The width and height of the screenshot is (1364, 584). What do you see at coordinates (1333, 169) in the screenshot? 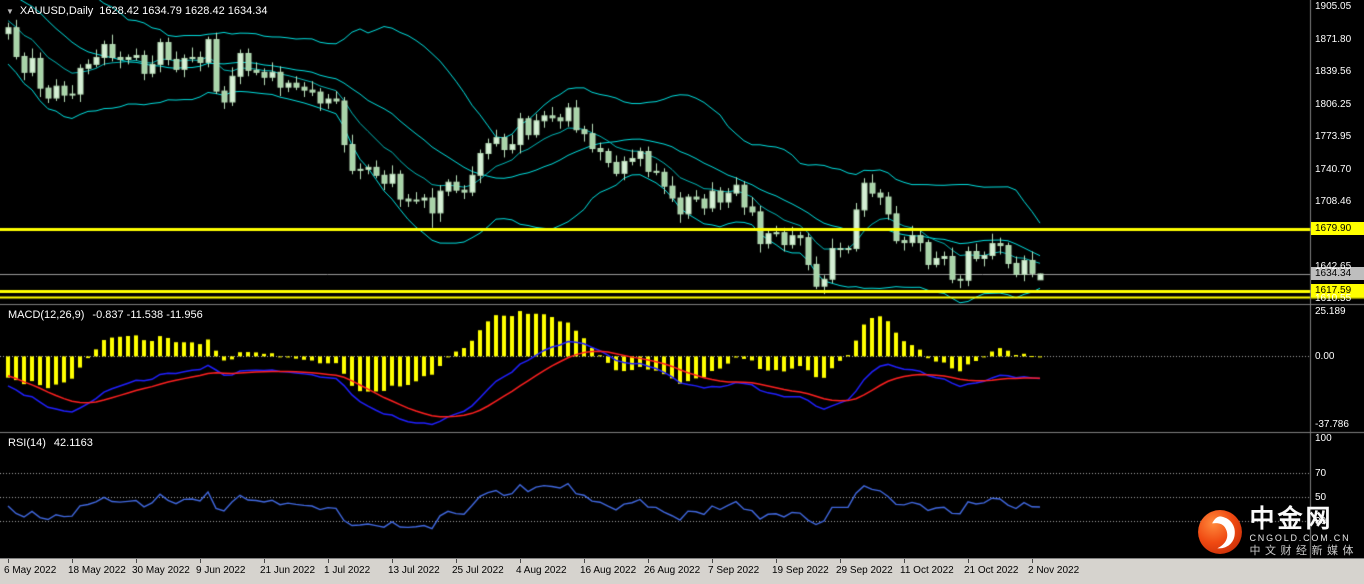
I see `price-axis-label: 1740.70` at bounding box center [1333, 169].